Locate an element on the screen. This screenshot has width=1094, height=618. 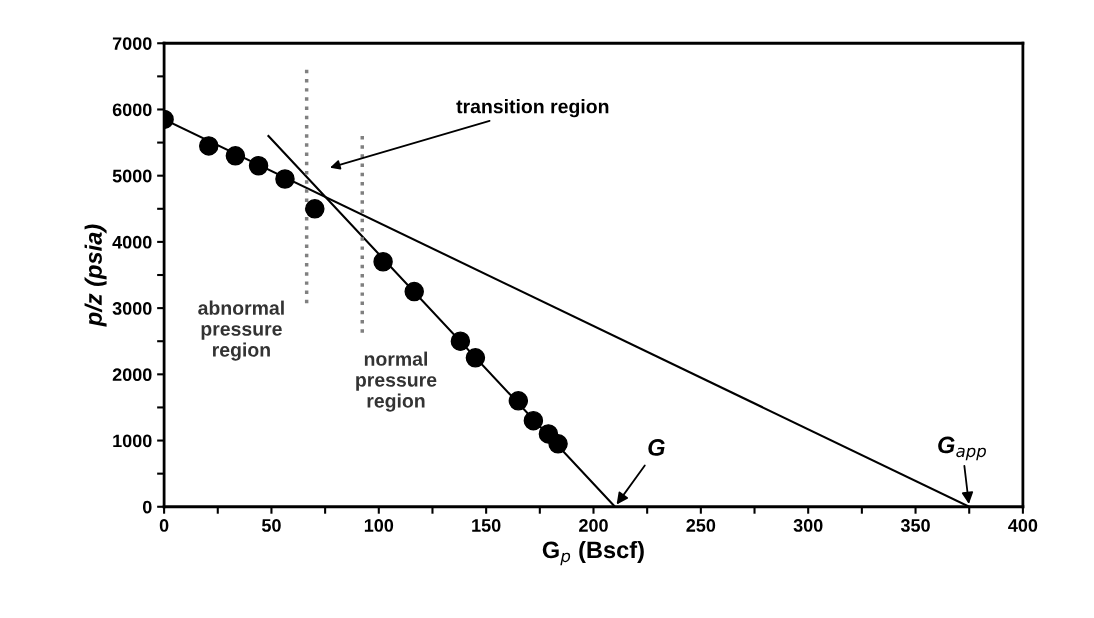
y-tick-label: 2000 is located at coordinates (132, 375).